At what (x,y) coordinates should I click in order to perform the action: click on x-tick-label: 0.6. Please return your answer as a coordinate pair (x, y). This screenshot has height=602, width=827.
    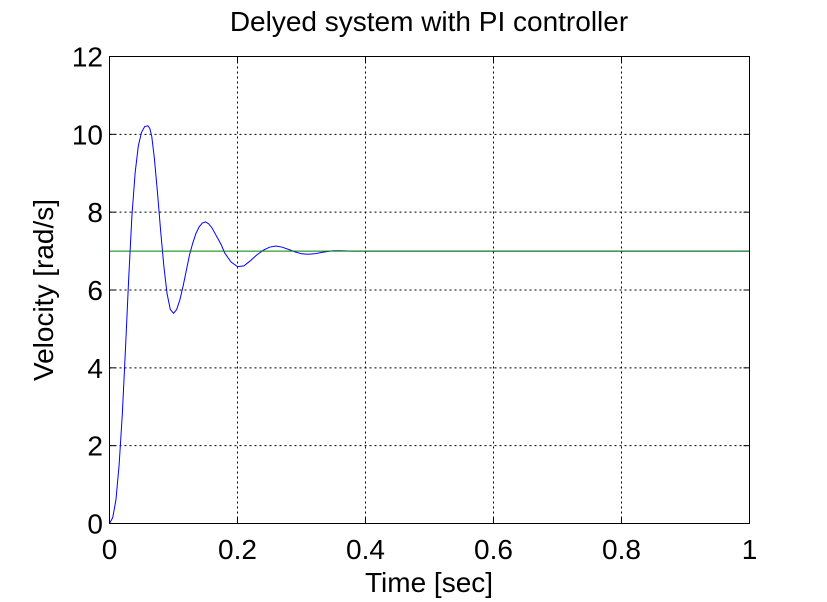
    Looking at the image, I should click on (493, 549).